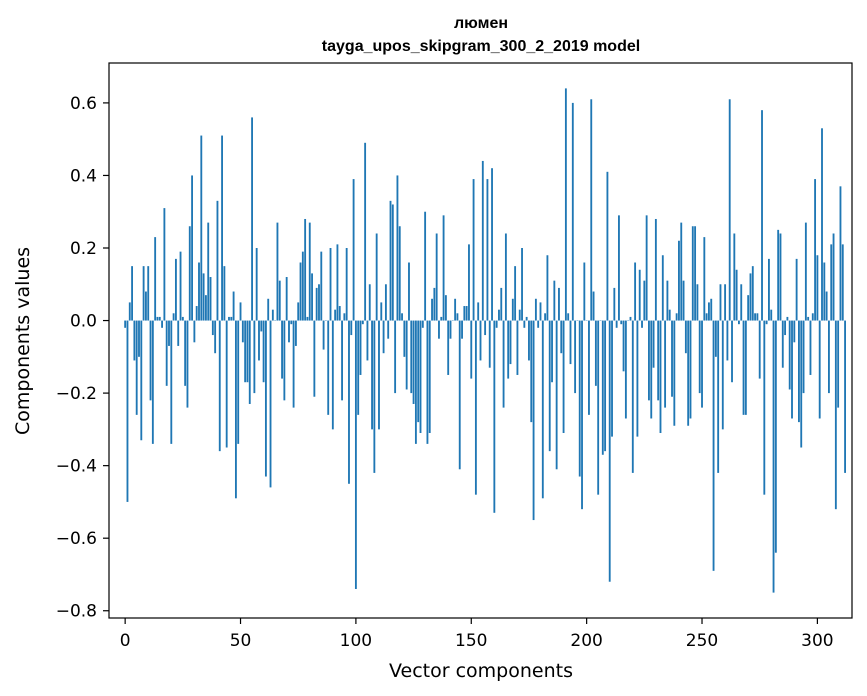  What do you see at coordinates (23, 341) in the screenshot?
I see `y-axis-label: Components values` at bounding box center [23, 341].